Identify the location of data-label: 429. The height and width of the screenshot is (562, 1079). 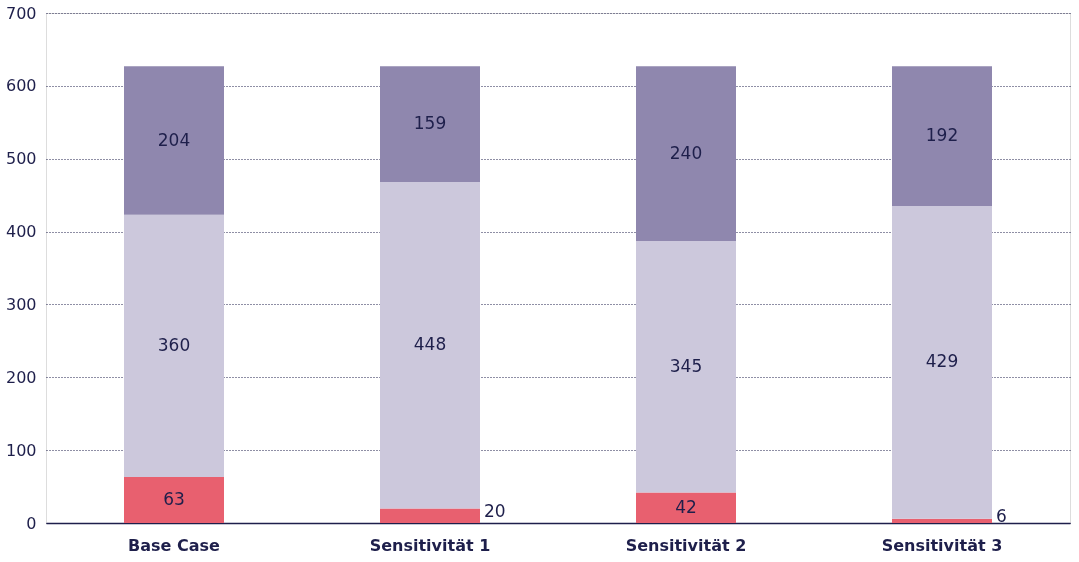
(942, 361).